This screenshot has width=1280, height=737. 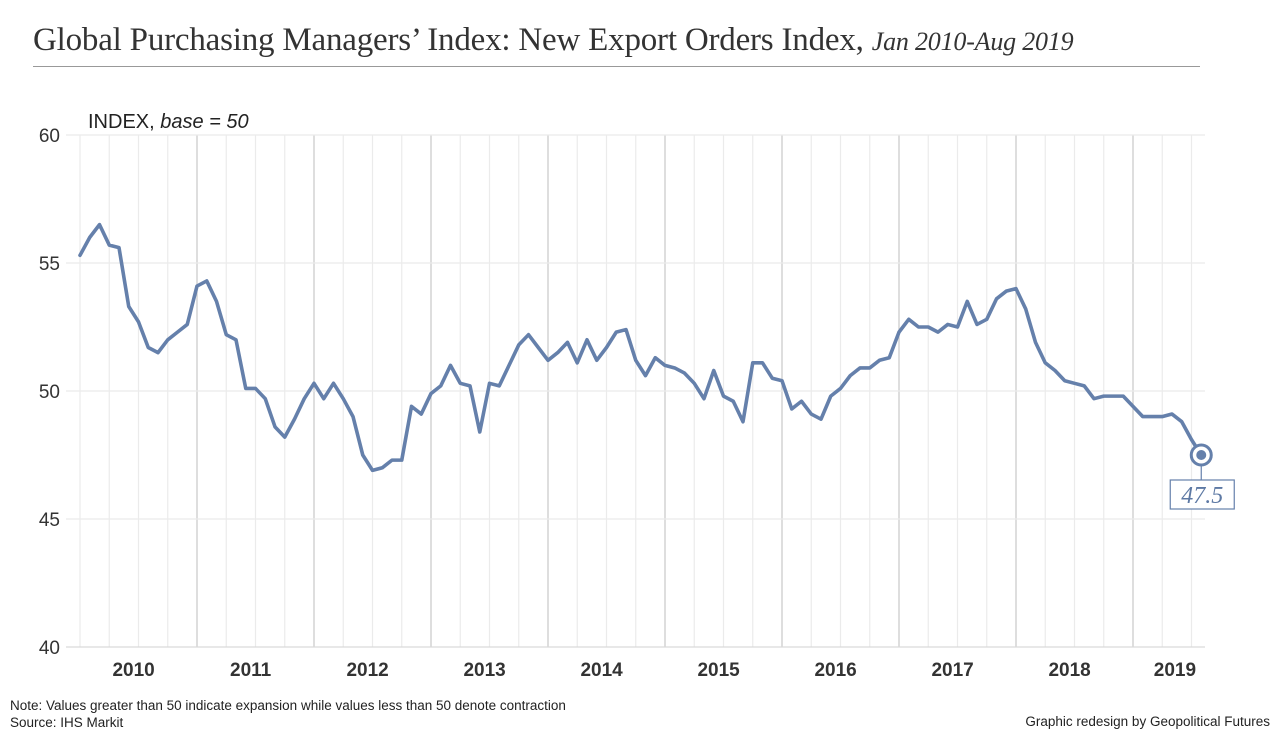 What do you see at coordinates (204, 122) in the screenshot?
I see `y-axis-label-base: base = 50` at bounding box center [204, 122].